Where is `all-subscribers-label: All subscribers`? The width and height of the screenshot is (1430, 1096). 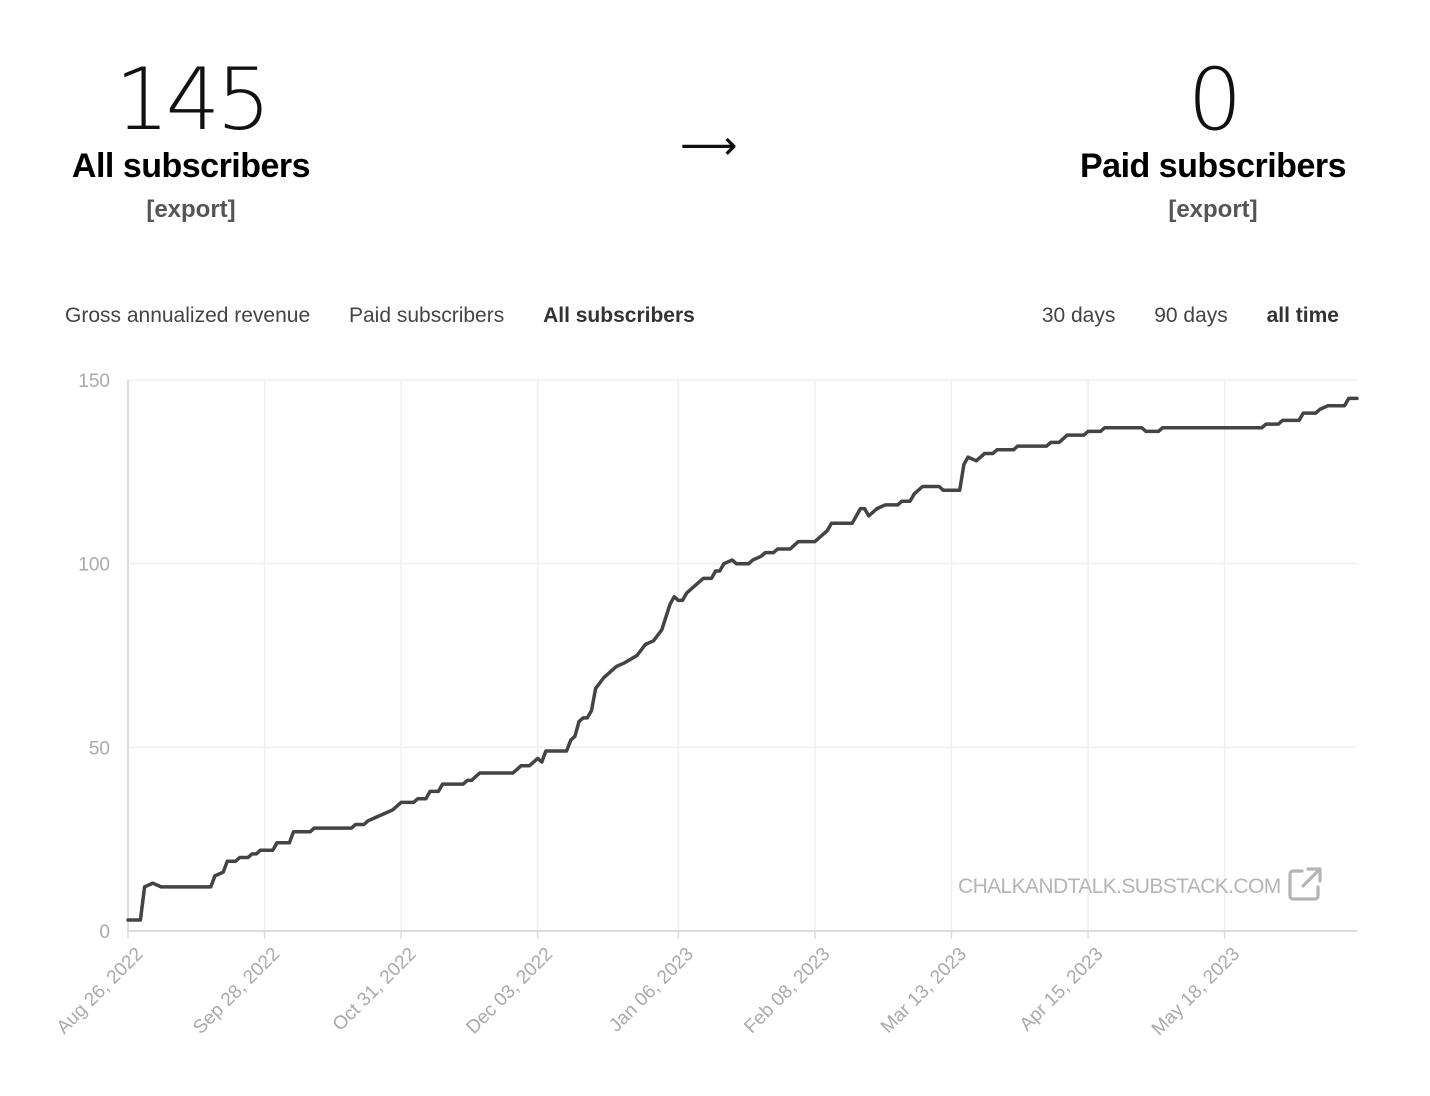 all-subscribers-label: All subscribers is located at coordinates (191, 166).